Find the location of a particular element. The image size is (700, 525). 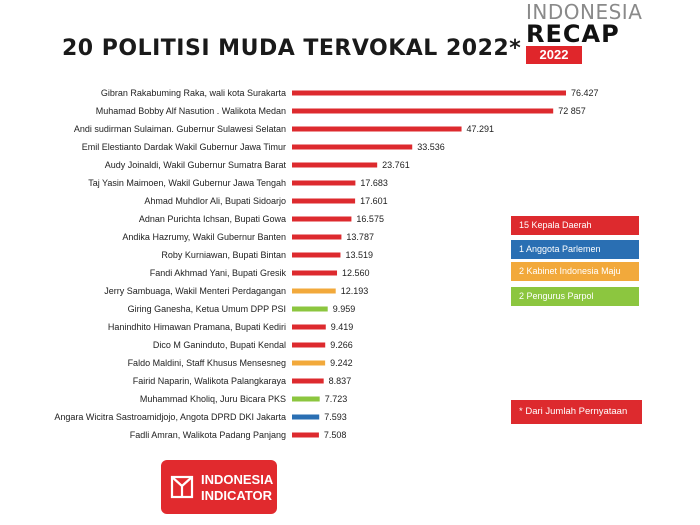

category-label: Fandi Akhmad Yani, Bupati Gresik is located at coordinates (218, 273).